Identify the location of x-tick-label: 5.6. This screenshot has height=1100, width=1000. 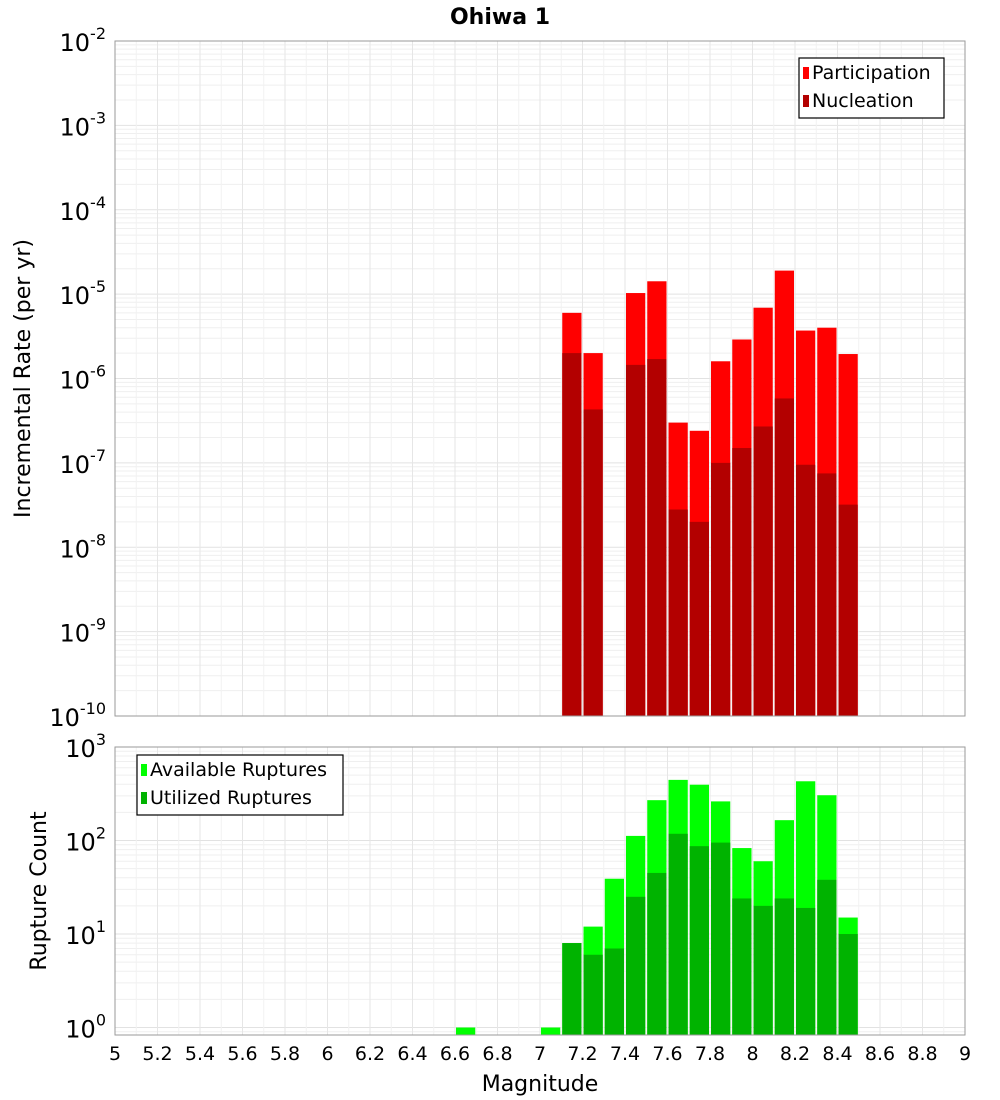
(242, 1054).